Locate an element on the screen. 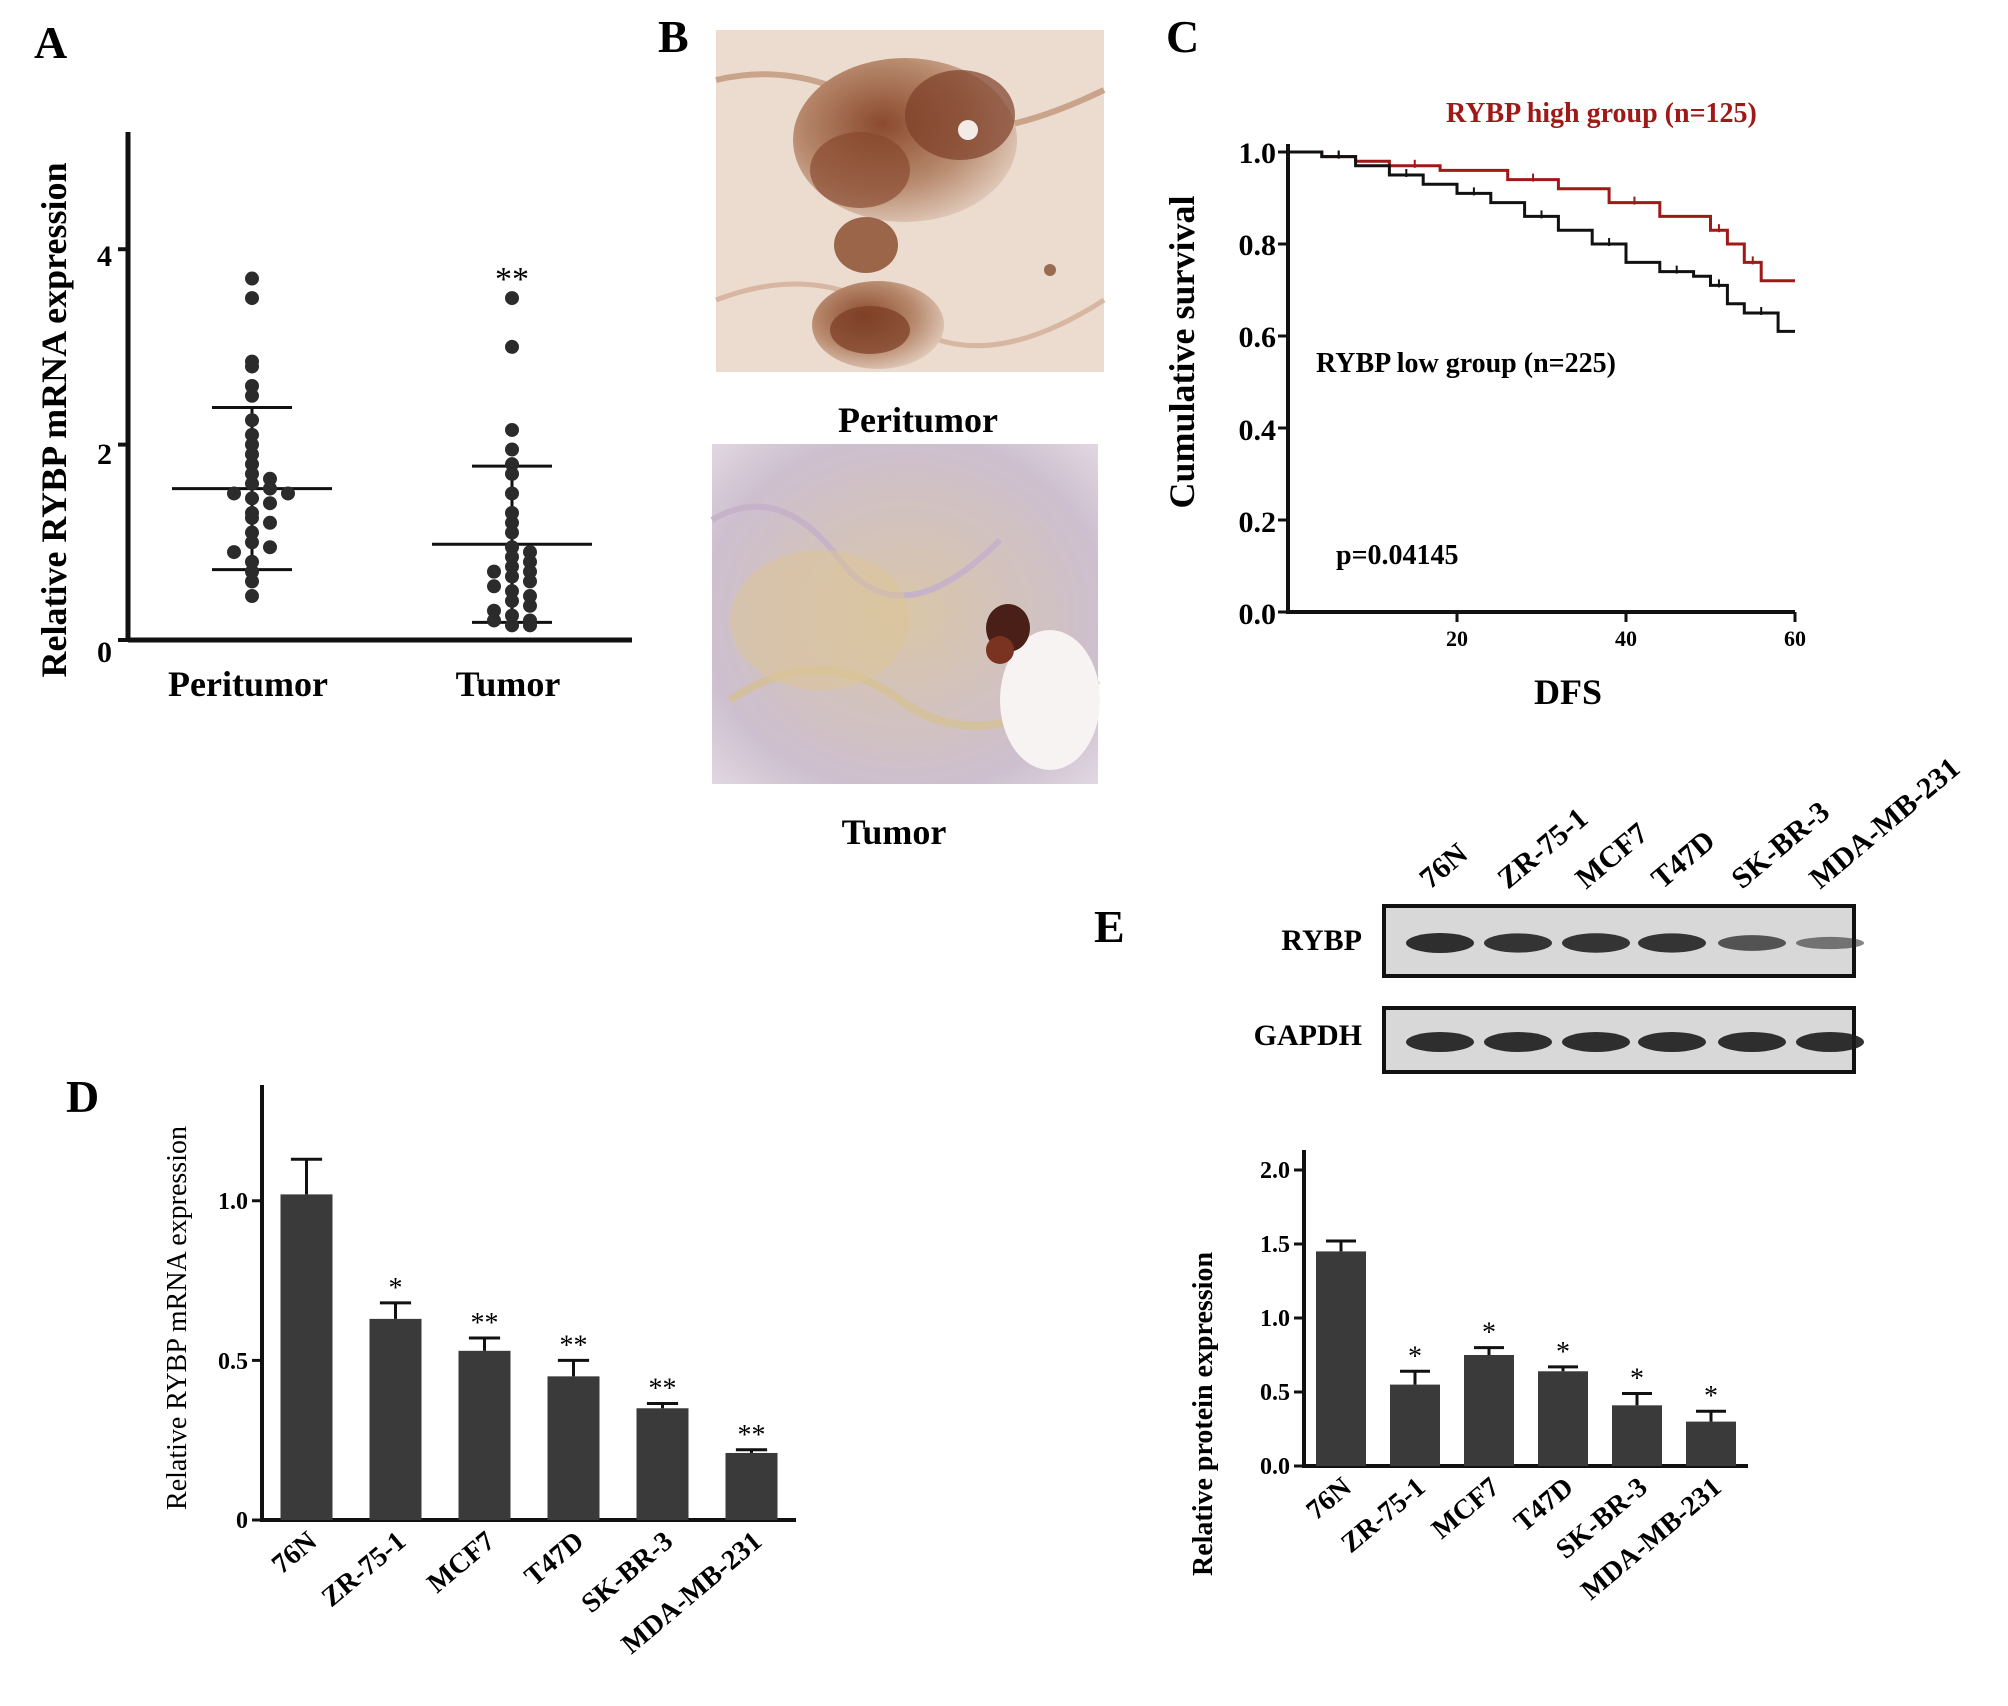  y-tick-label: 4 is located at coordinates (104, 256).